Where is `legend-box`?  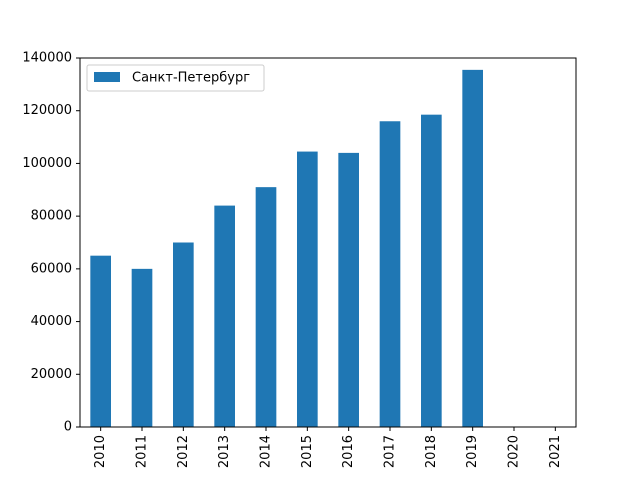 legend-box is located at coordinates (175, 78).